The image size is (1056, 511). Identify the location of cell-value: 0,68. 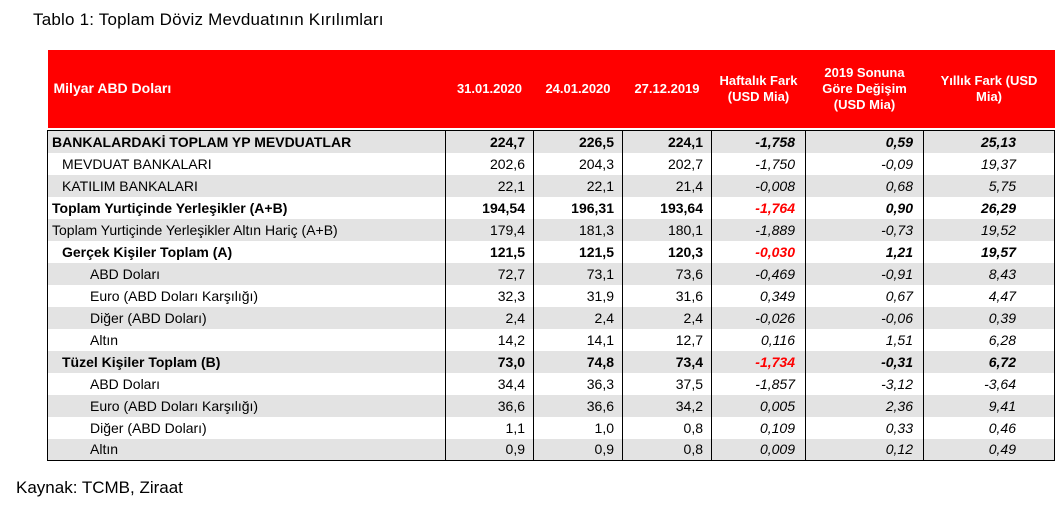
(864, 185).